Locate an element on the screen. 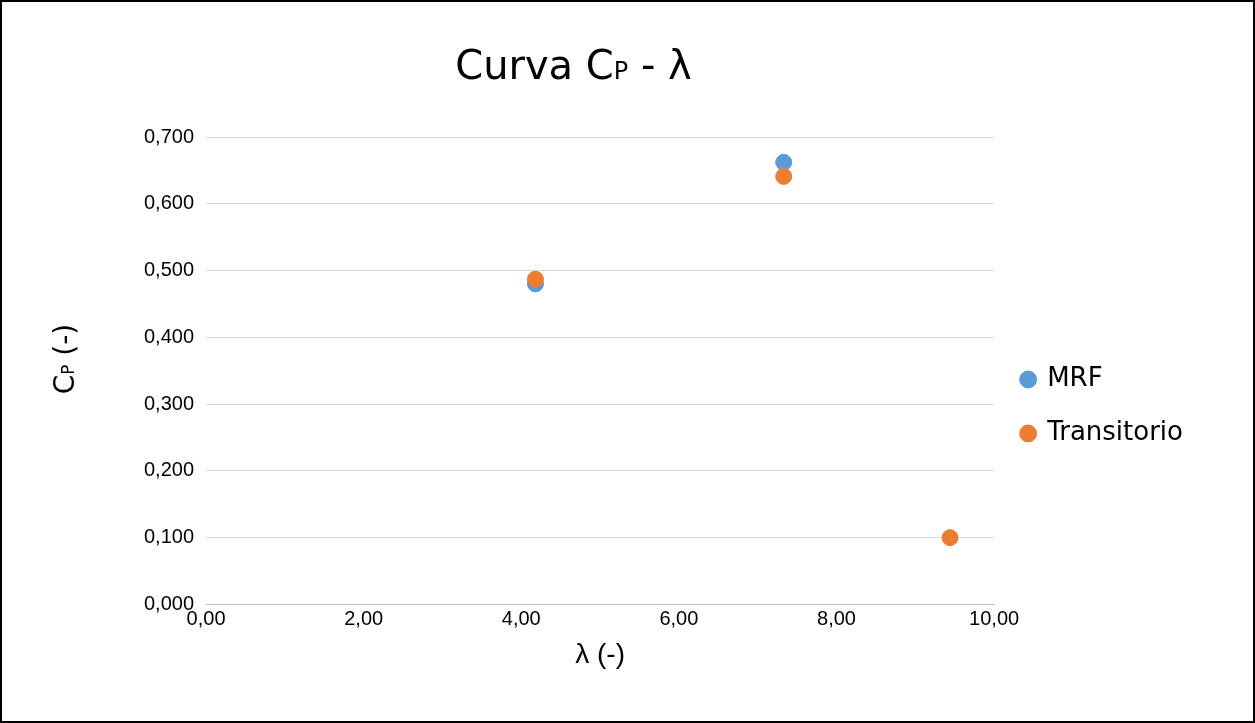 The image size is (1255, 723). y-tick-label: 0,300 is located at coordinates (169, 402).